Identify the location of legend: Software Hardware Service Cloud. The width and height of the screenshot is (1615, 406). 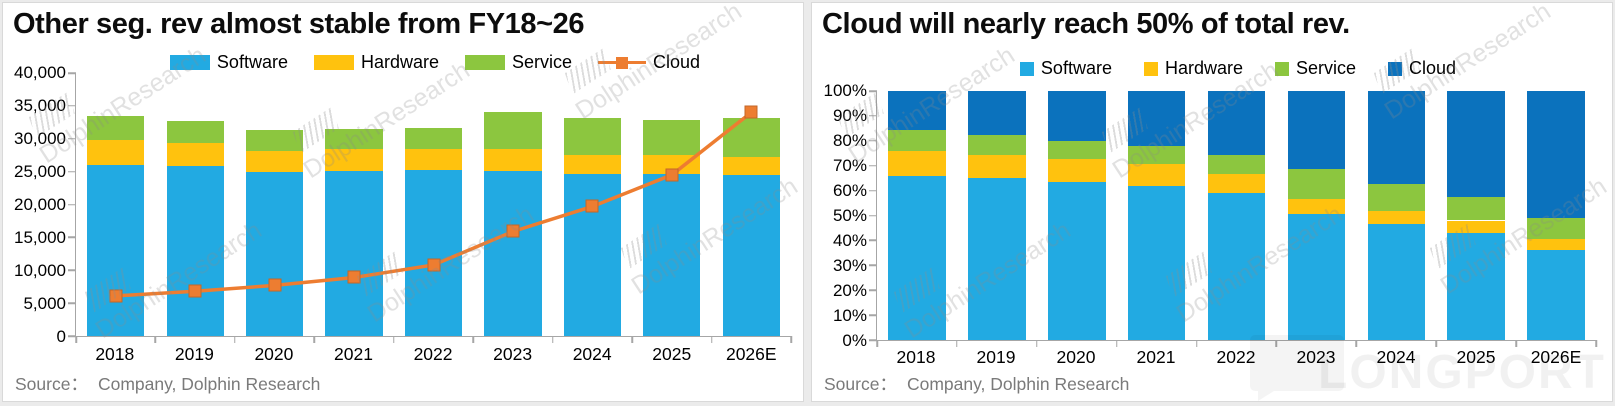
(435, 62).